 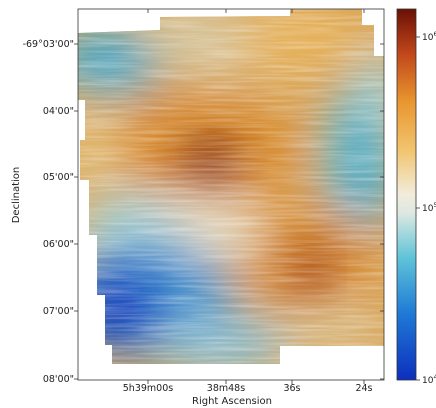 I want to click on x-tick-label: 24s, so click(x=363, y=388).